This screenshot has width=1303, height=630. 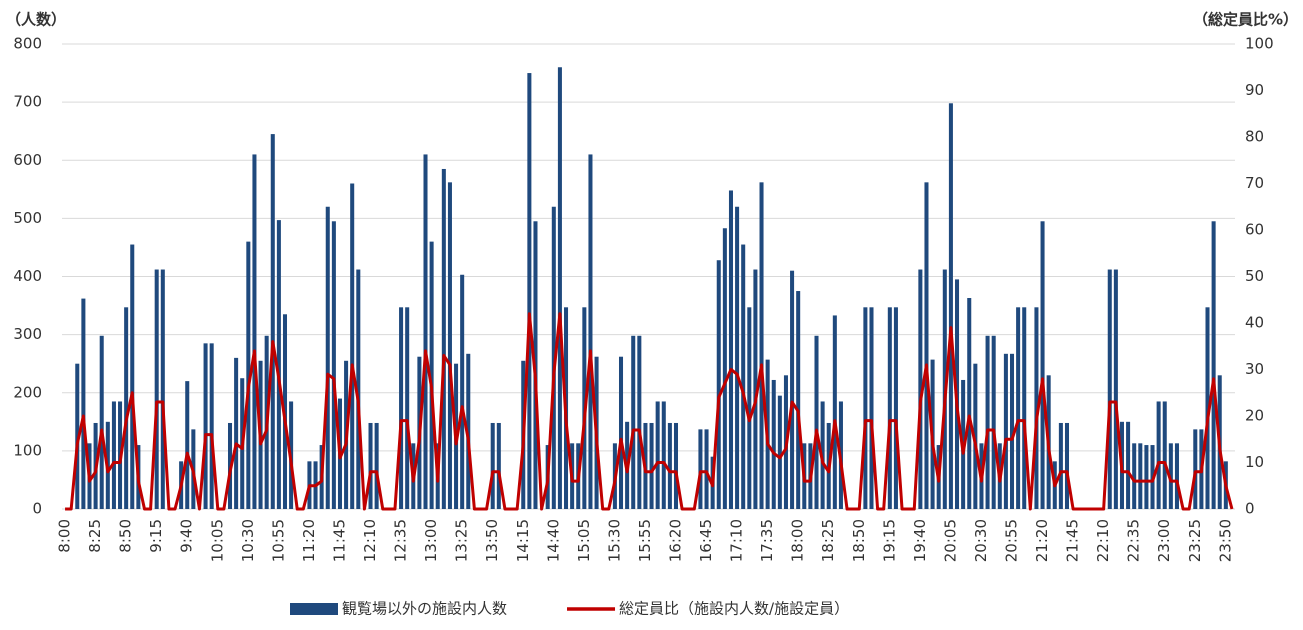 I want to click on y-tick-label: 400, so click(x=27, y=276).